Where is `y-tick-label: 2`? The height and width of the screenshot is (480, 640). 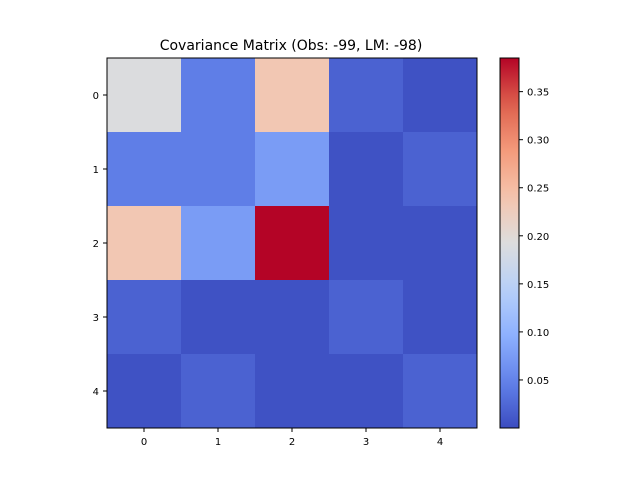 y-tick-label: 2 is located at coordinates (96, 244).